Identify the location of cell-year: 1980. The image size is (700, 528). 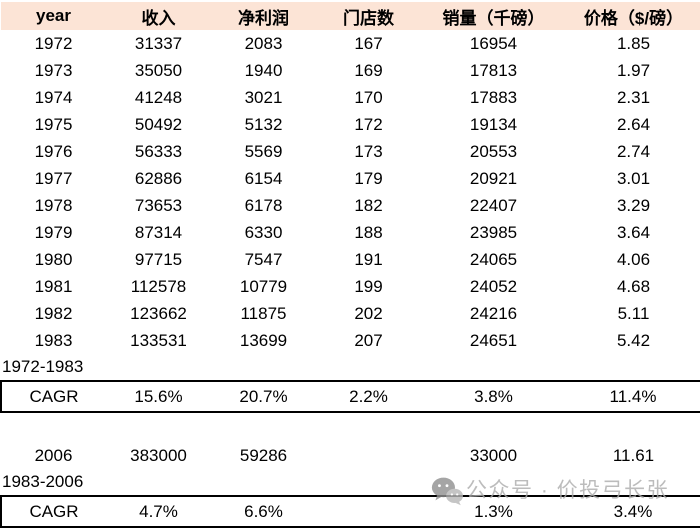
(53, 259).